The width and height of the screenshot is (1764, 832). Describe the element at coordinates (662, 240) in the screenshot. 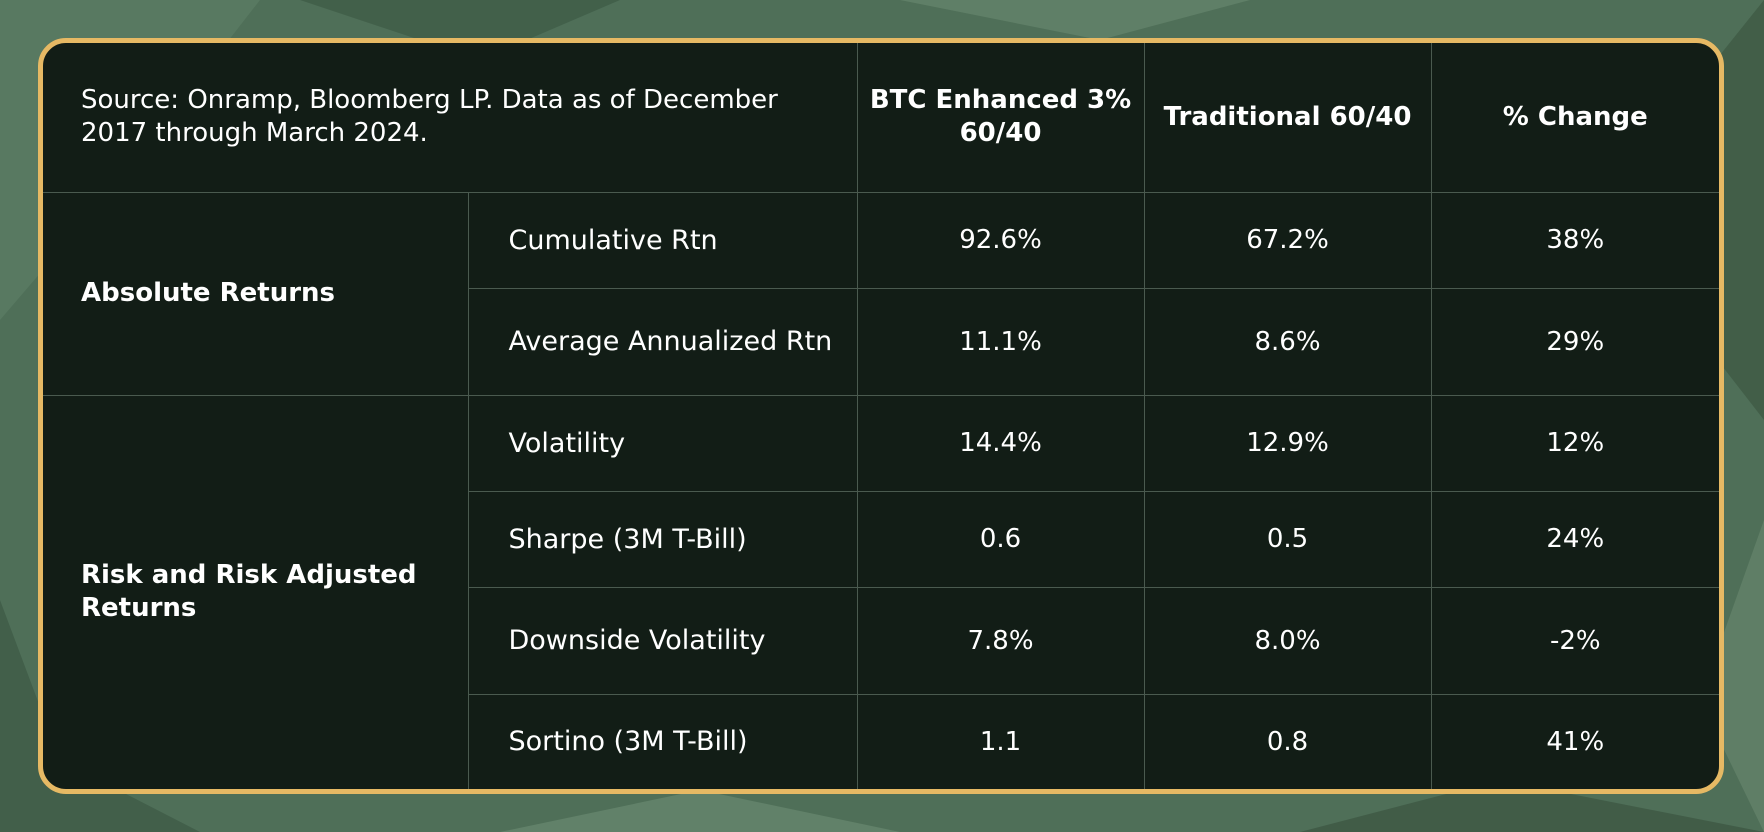

I see `metric-label: Cumulative Rtn` at that location.